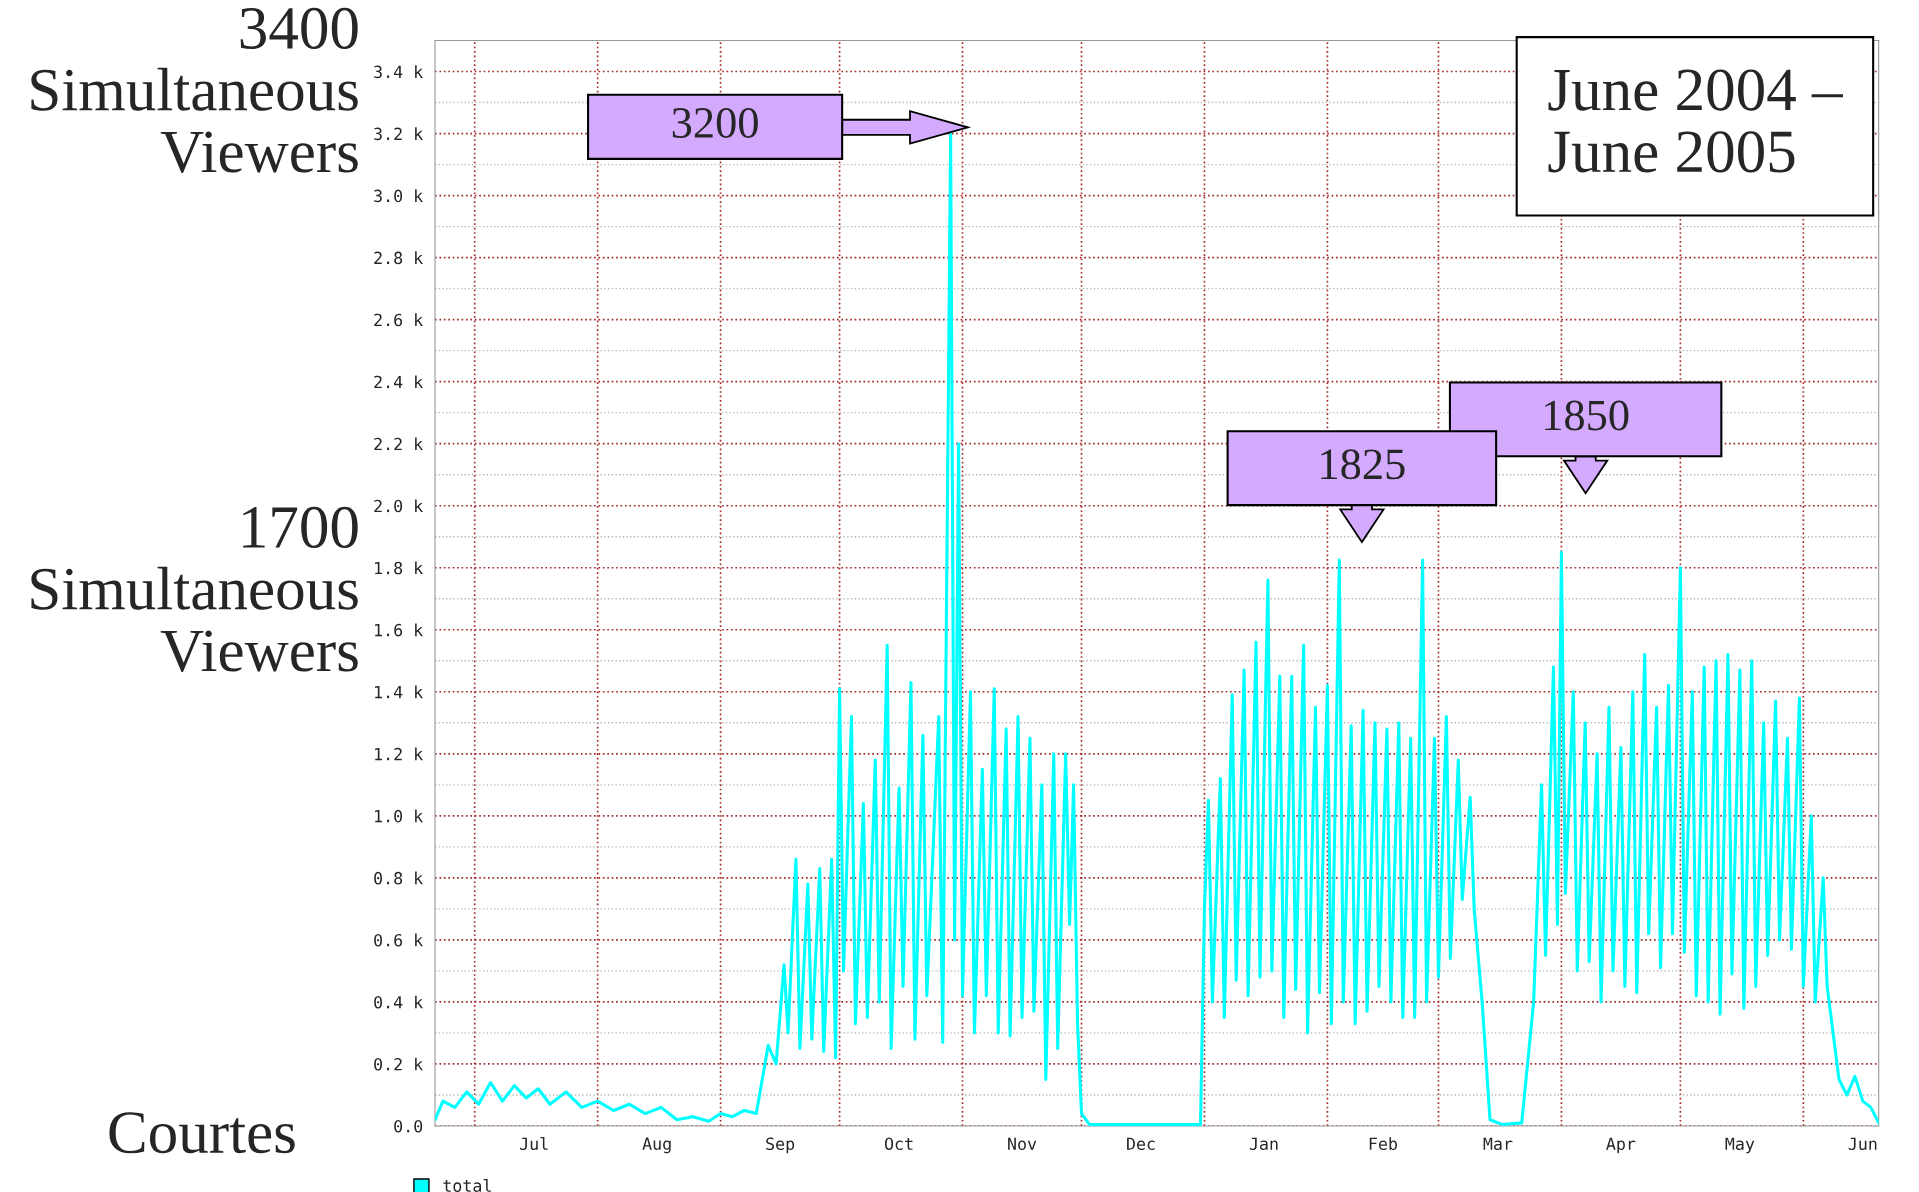 This screenshot has height=1192, width=1919. I want to click on x-tick-label: Apr, so click(1621, 1145).